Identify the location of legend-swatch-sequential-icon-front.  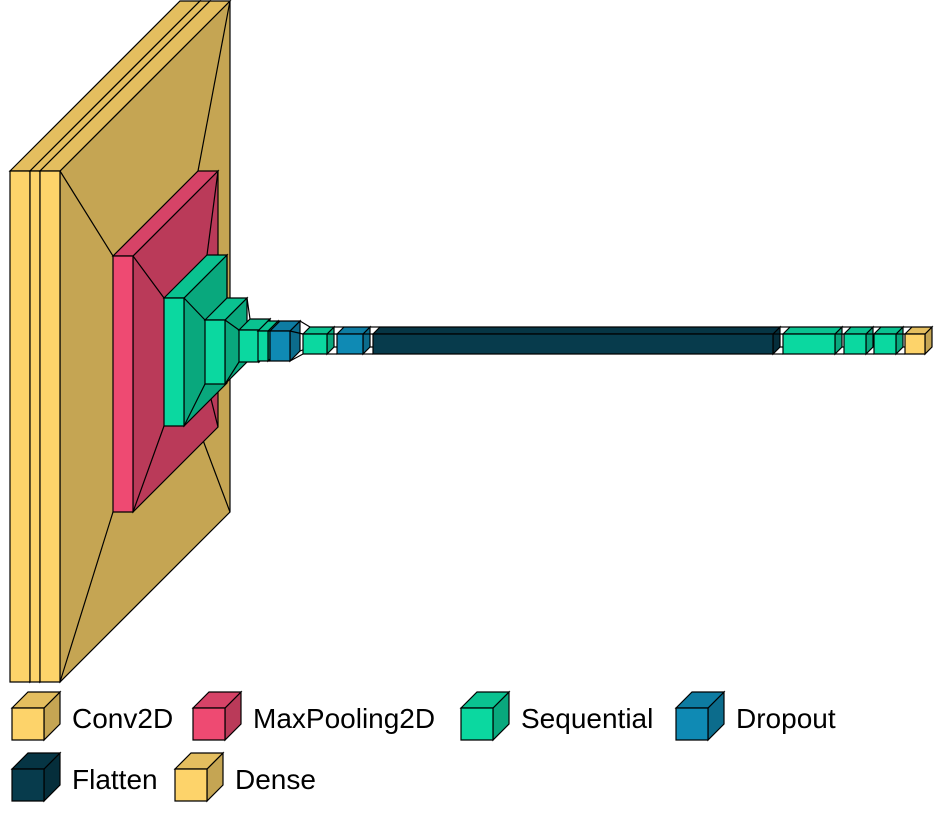
(477, 724).